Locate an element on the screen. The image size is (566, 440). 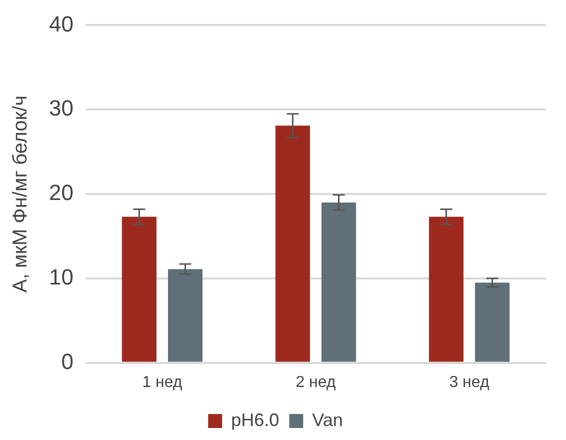
legend-label: Van is located at coordinates (327, 420).